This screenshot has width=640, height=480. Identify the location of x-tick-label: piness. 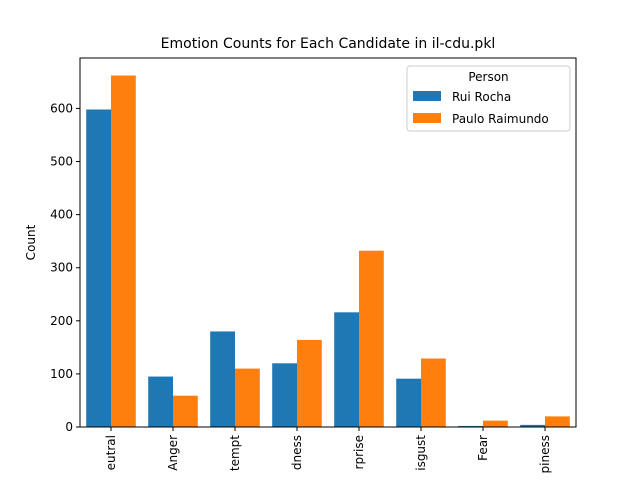
(545, 454).